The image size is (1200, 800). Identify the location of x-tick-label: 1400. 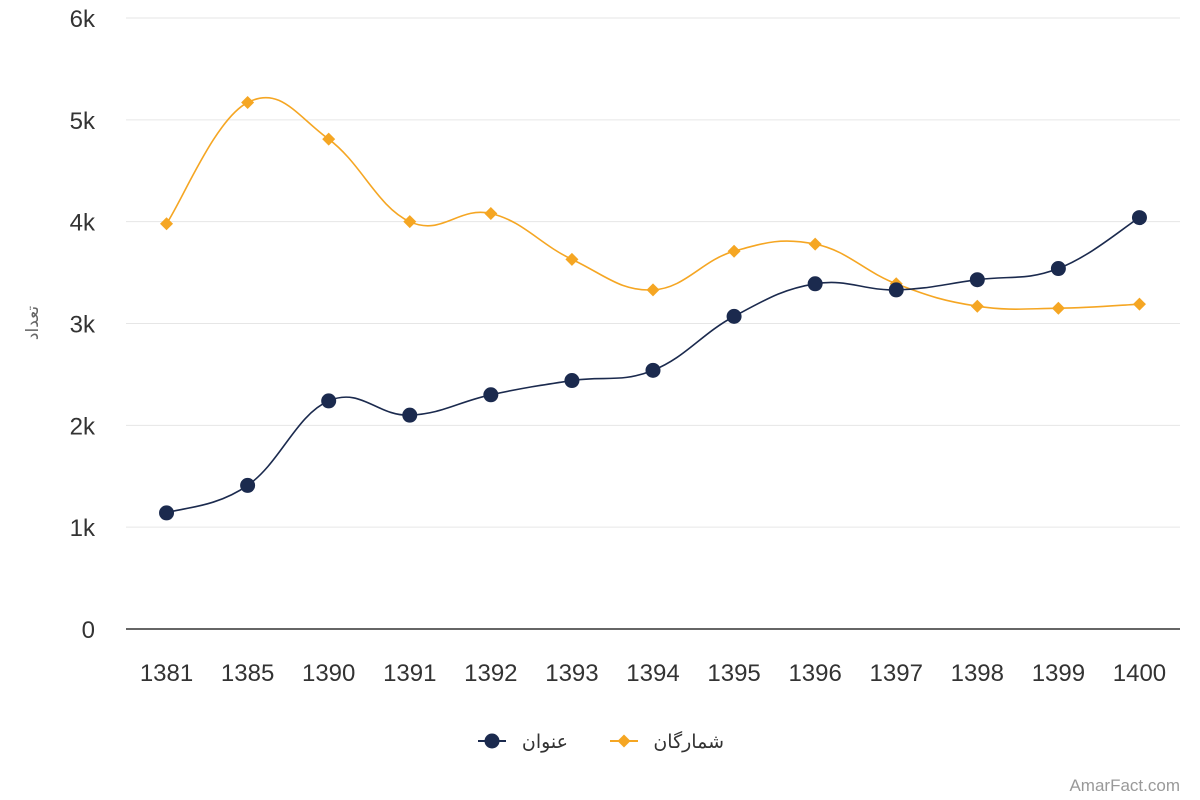
(1139, 673).